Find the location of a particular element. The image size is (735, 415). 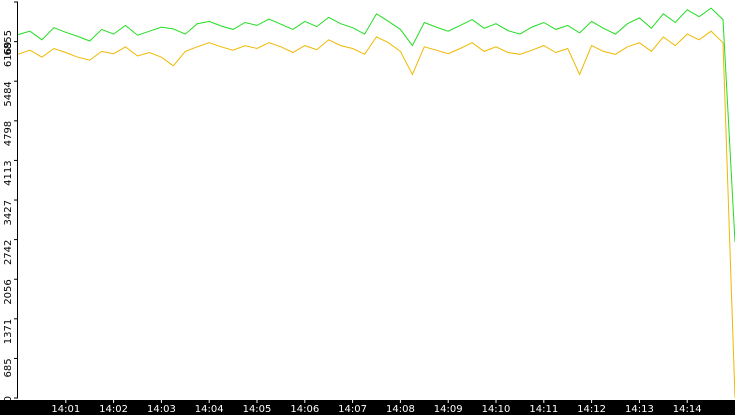

x-tick-label: 14:12 is located at coordinates (591, 409).